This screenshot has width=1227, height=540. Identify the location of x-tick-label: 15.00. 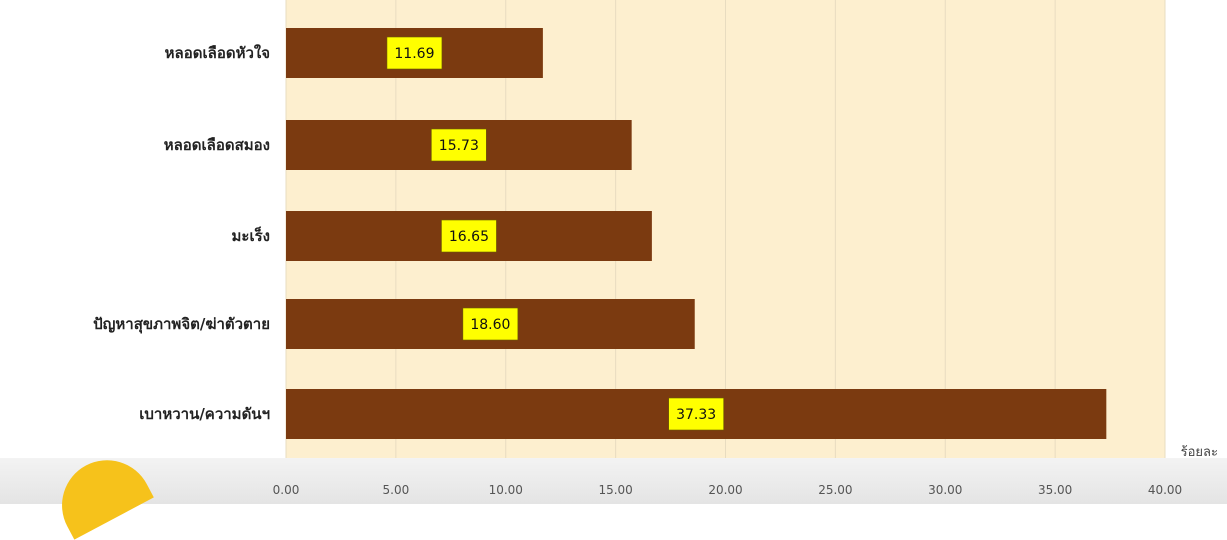
(615, 490).